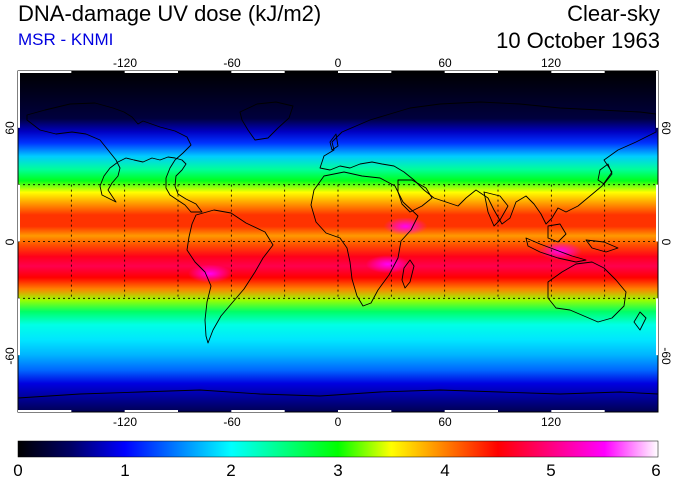  What do you see at coordinates (387, 264) in the screenshot?
I see `uv-hotspot-southern-africa` at bounding box center [387, 264].